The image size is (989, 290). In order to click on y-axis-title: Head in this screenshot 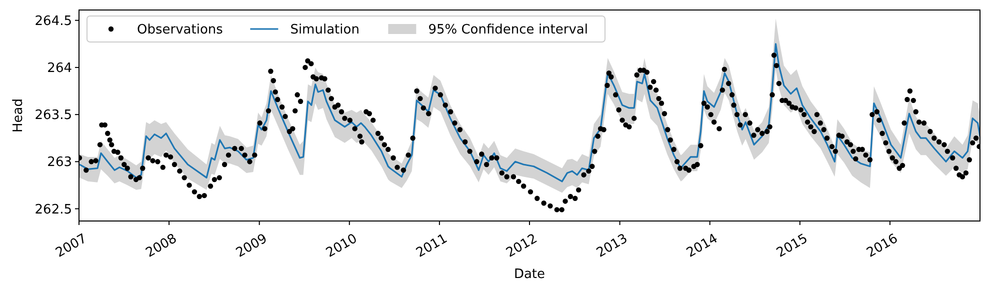, I will do `click(18, 115)`.